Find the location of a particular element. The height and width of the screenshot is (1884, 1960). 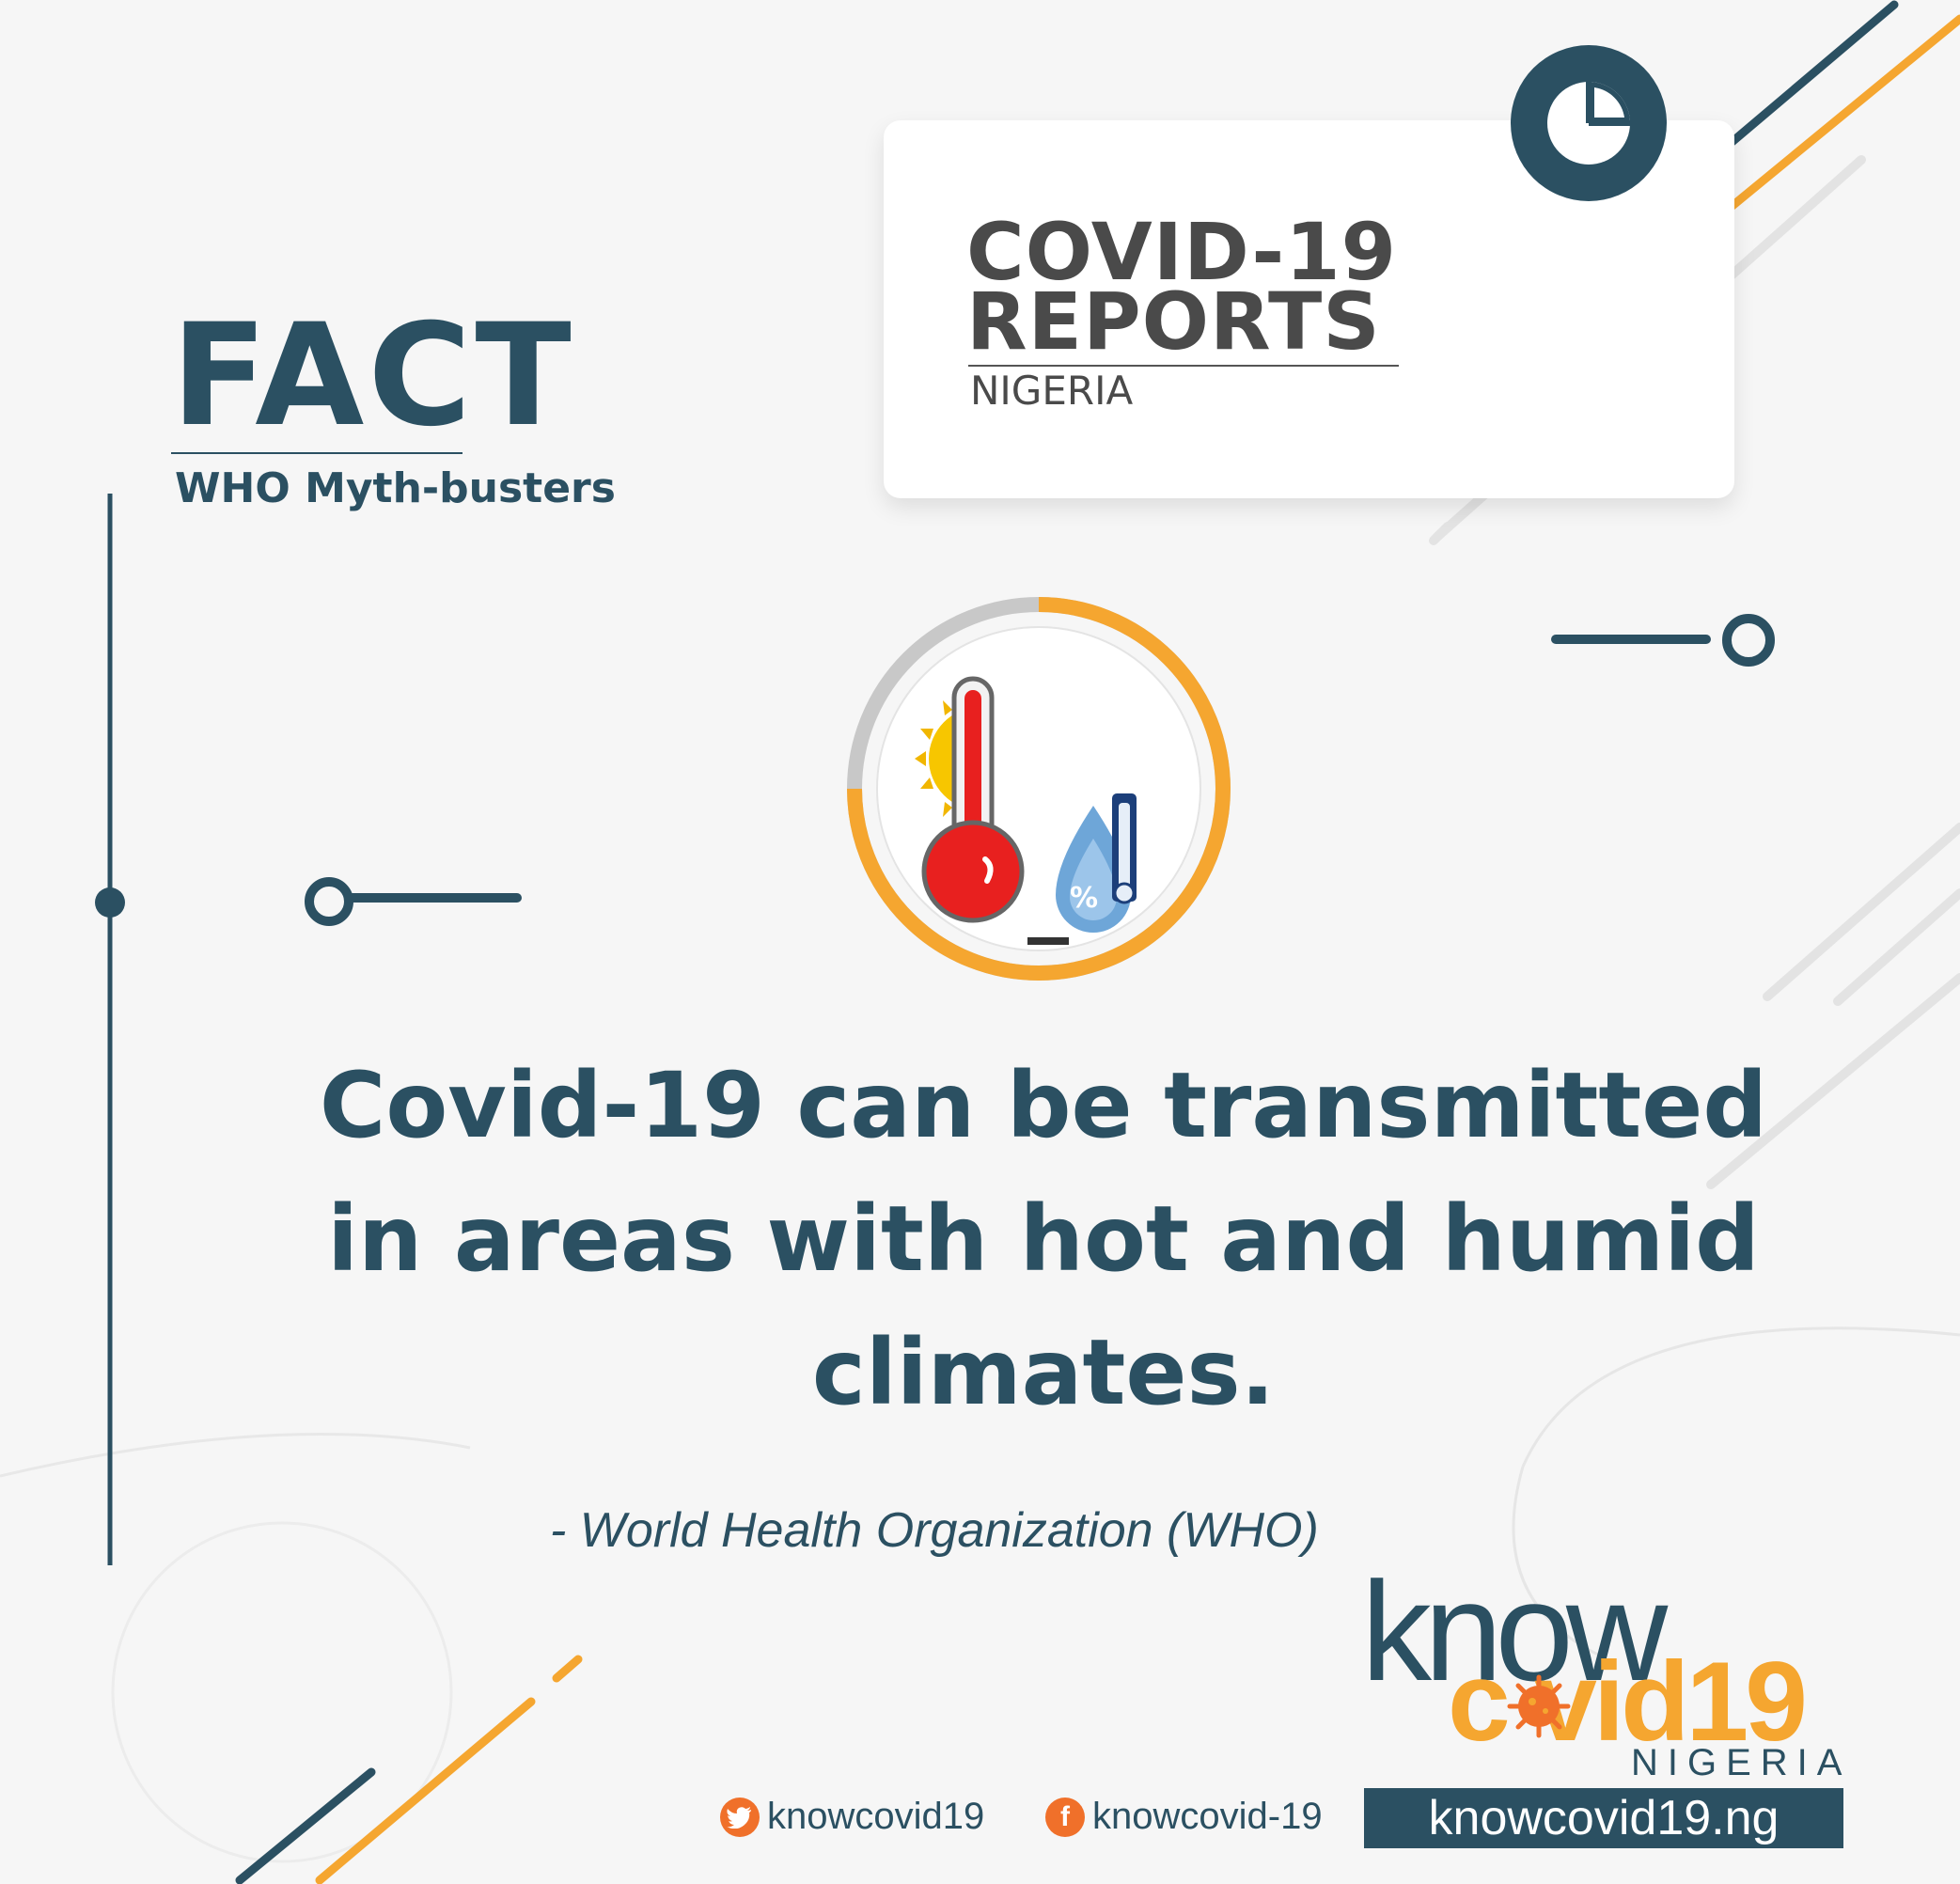

hot-humid-climate-icon: % is located at coordinates (1038, 788).